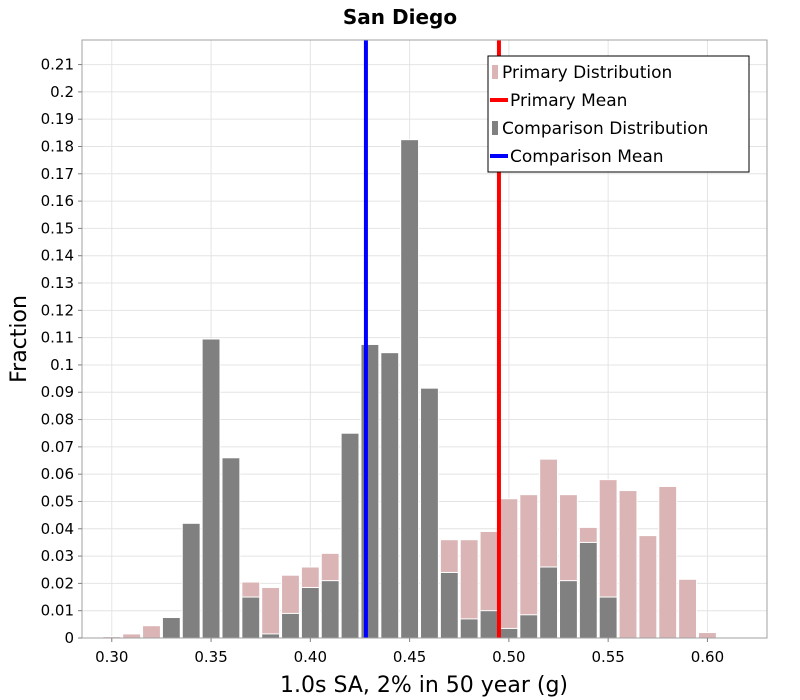 This screenshot has height=700, width=800. I want to click on y-axis-title: Fraction, so click(19, 339).